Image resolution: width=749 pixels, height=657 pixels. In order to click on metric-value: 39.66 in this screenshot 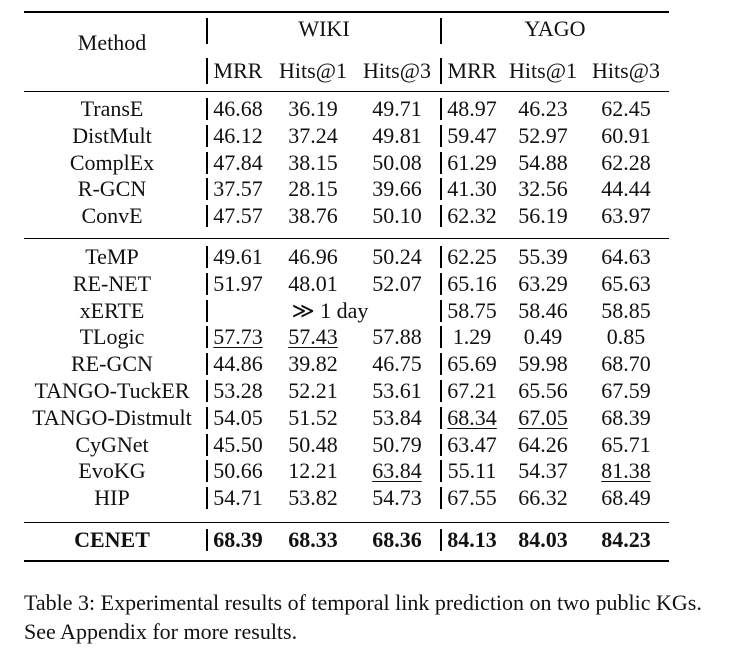, I will do `click(397, 189)`.